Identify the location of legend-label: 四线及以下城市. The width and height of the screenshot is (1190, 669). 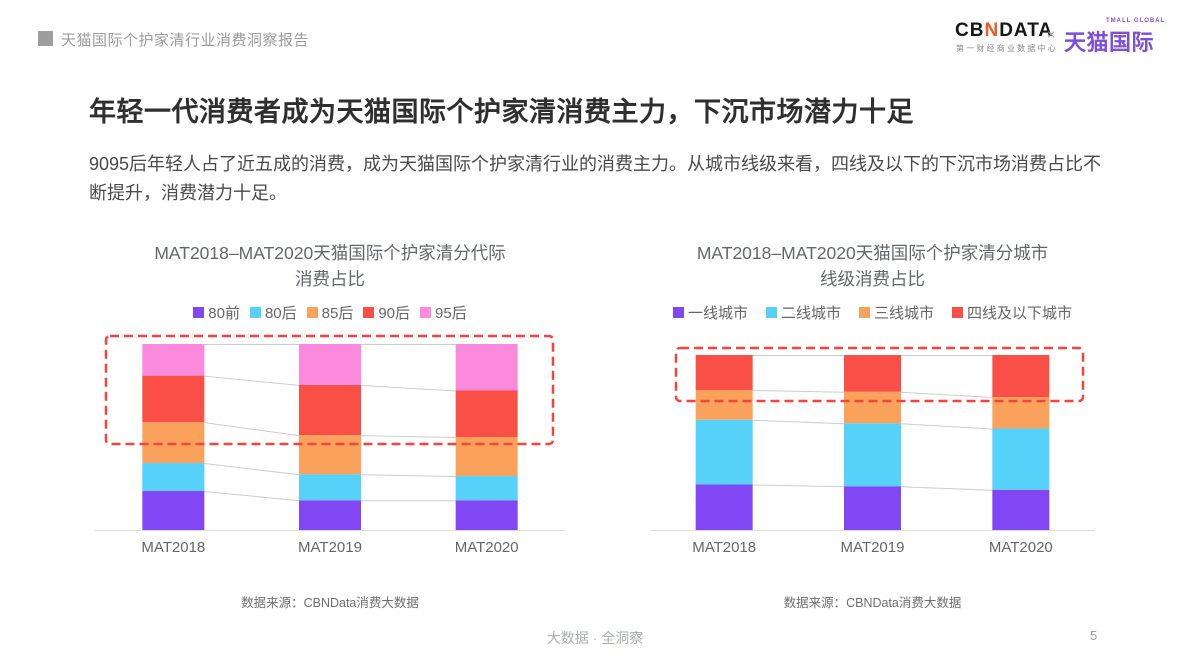
(1020, 313).